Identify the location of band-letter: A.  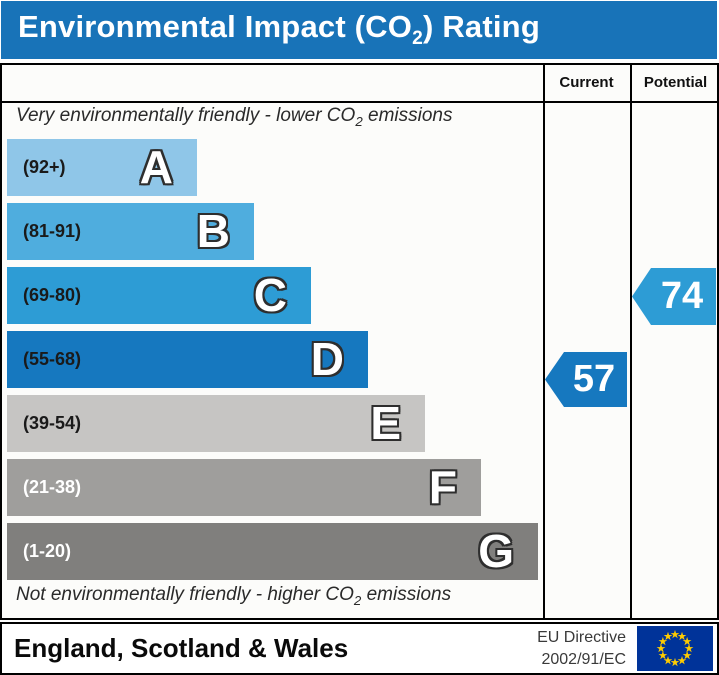
(156, 167).